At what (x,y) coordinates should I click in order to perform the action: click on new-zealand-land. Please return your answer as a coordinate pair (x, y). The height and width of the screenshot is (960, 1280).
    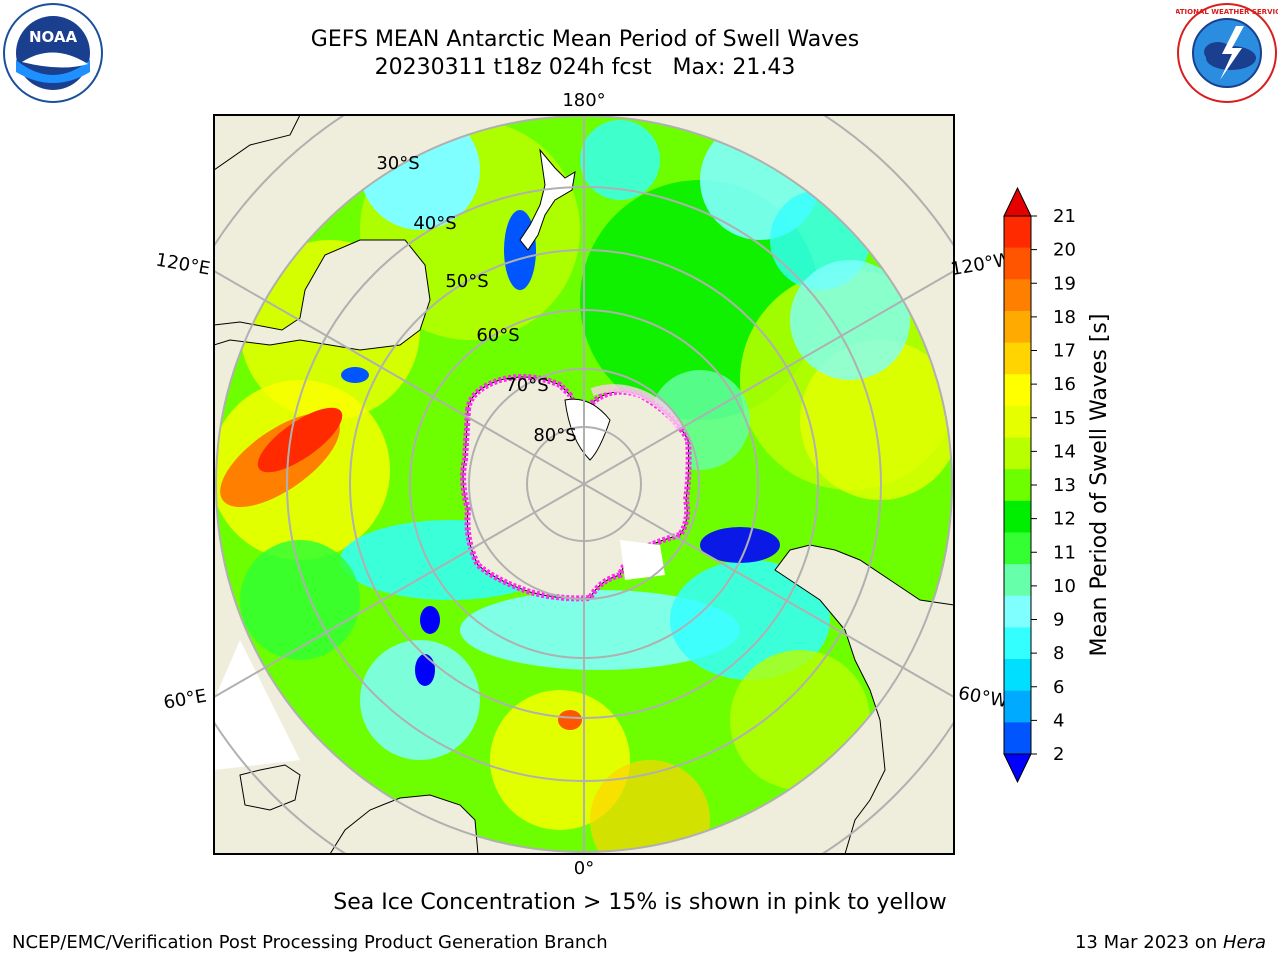
    Looking at the image, I should click on (547, 199).